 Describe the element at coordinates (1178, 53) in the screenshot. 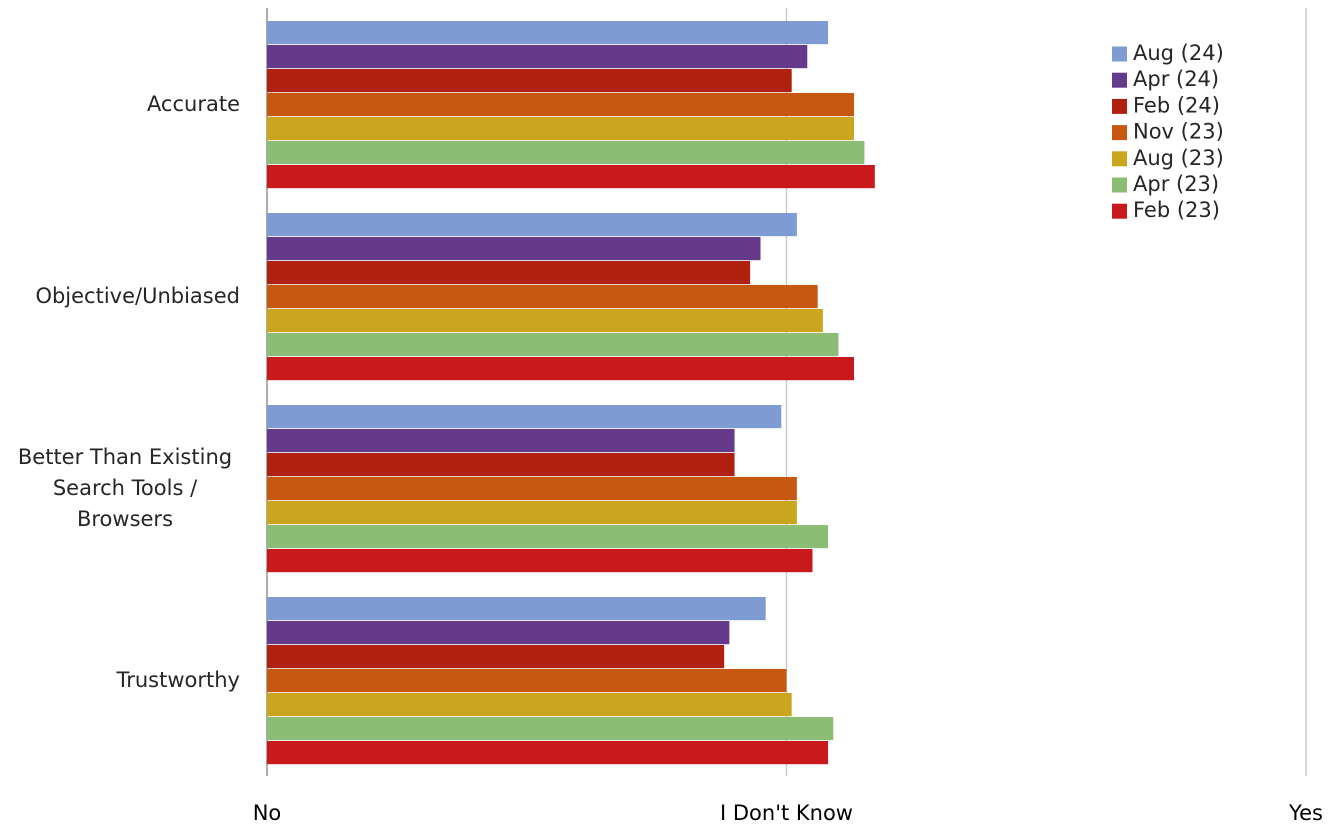

I see `legend-label: Aug (24)` at that location.